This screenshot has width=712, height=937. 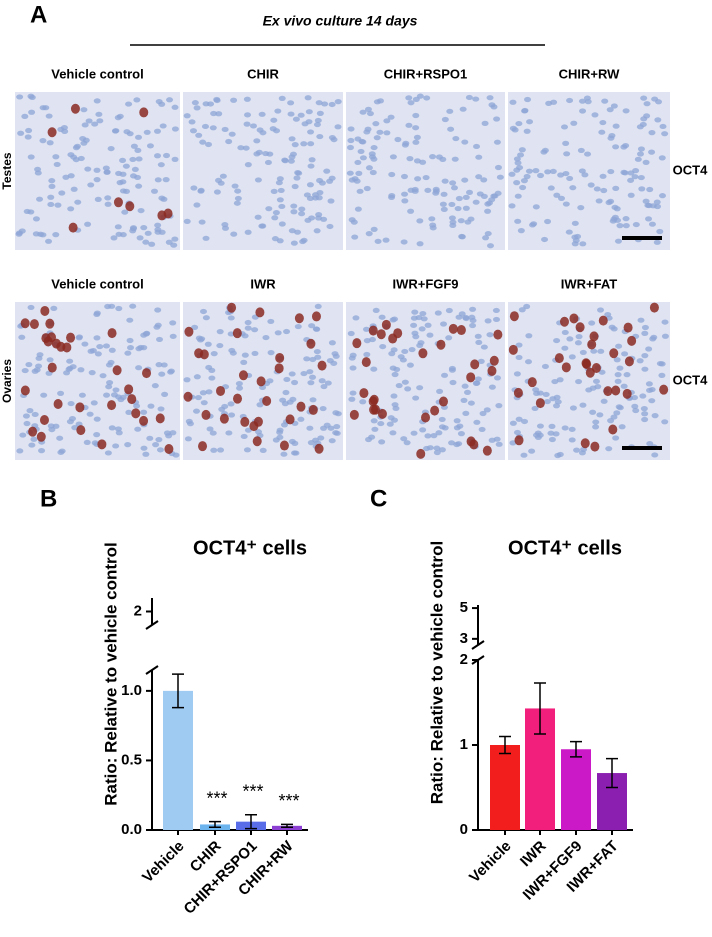 I want to click on condition-label: Vehicle control, so click(x=97, y=73).